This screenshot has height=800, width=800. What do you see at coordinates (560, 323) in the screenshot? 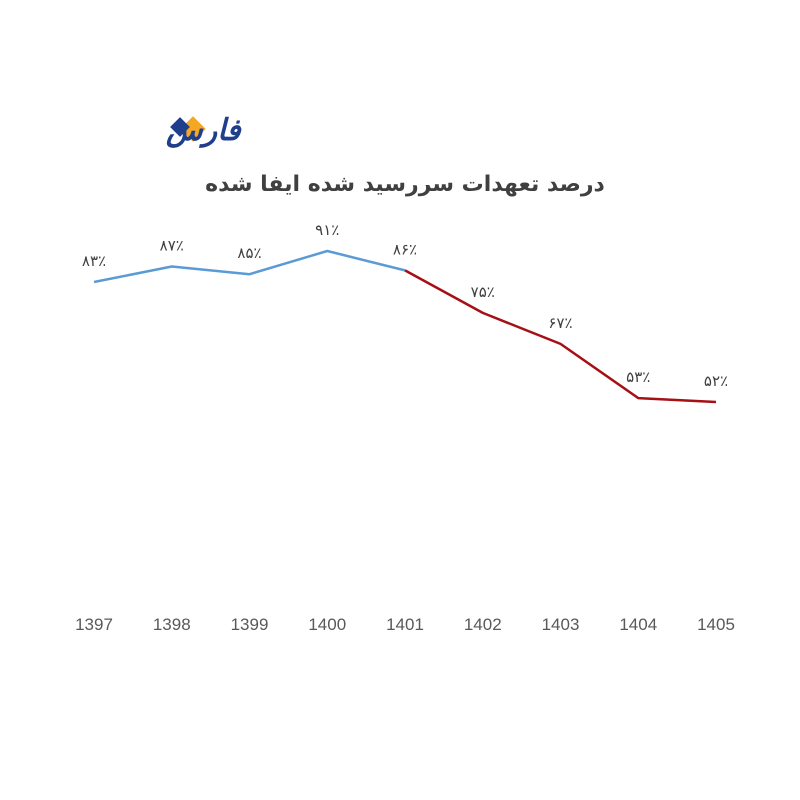
I see `data-label: ۶۷٪` at bounding box center [560, 323].